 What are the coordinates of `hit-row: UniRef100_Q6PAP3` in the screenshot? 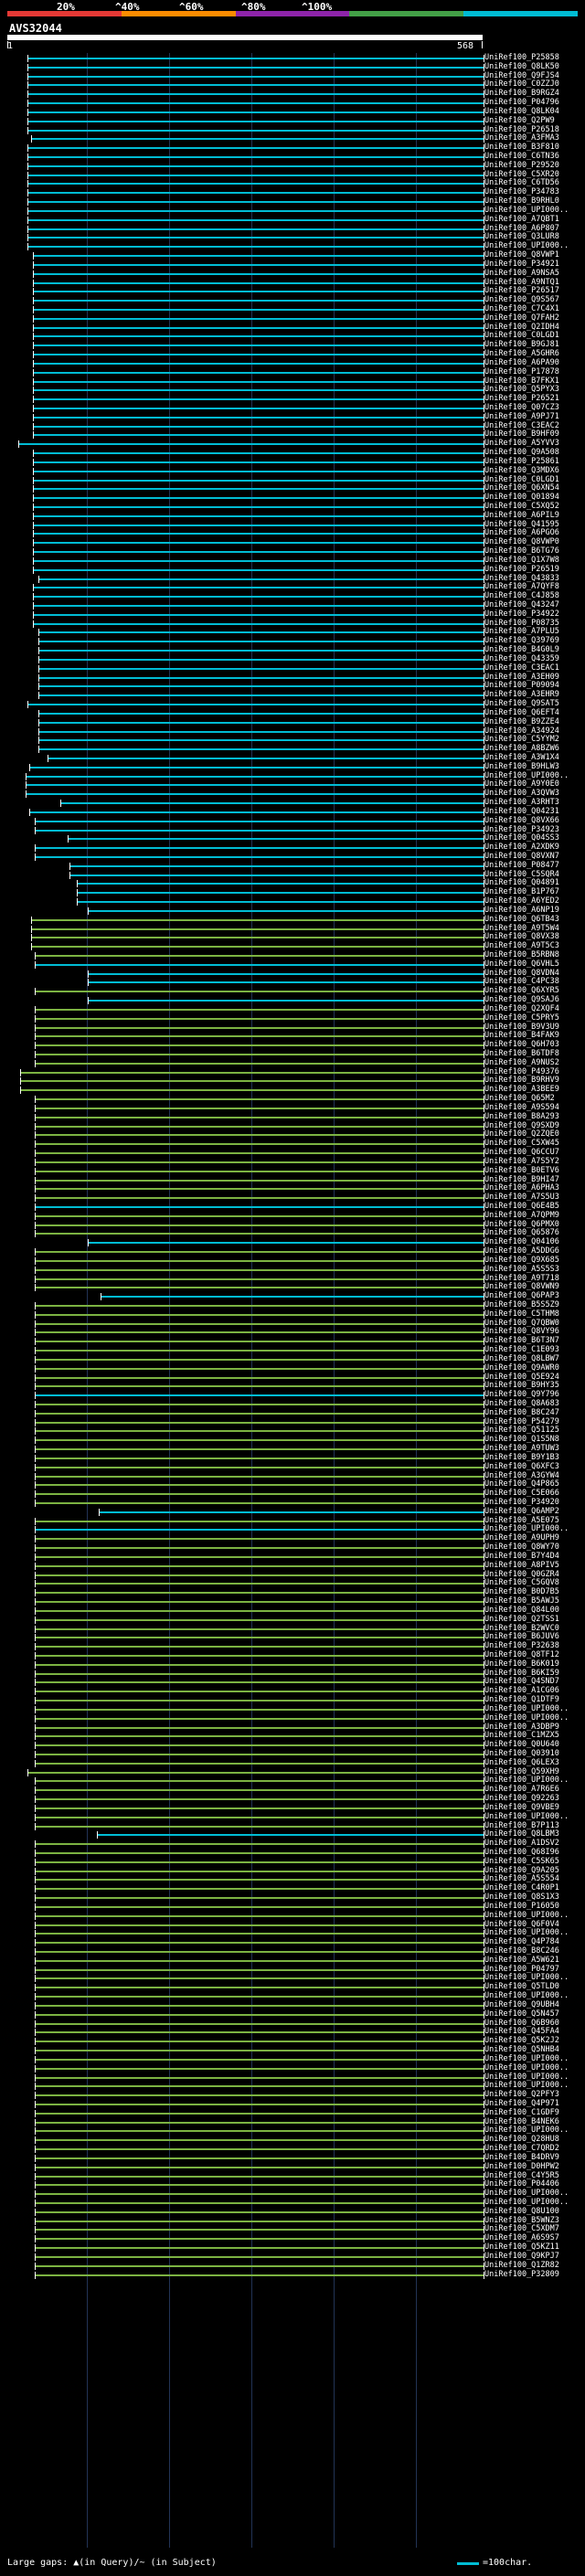 It's located at (293, 1296).